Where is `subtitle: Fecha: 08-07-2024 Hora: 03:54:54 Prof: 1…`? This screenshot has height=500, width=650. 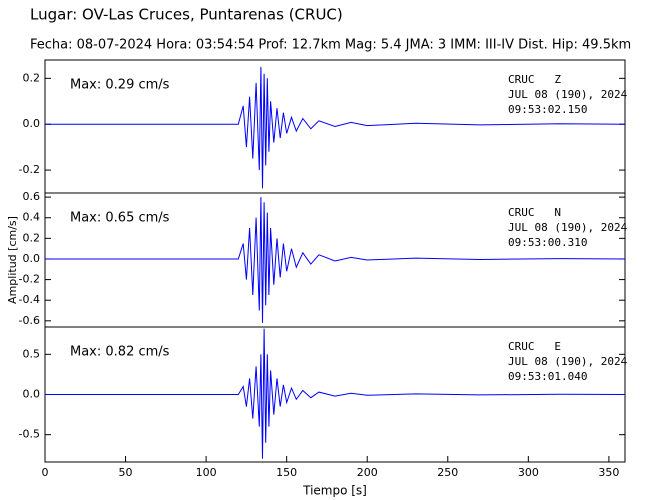
subtitle: Fecha: 08-07-2024 Hora: 03:54:54 Prof: 1… is located at coordinates (330, 45).